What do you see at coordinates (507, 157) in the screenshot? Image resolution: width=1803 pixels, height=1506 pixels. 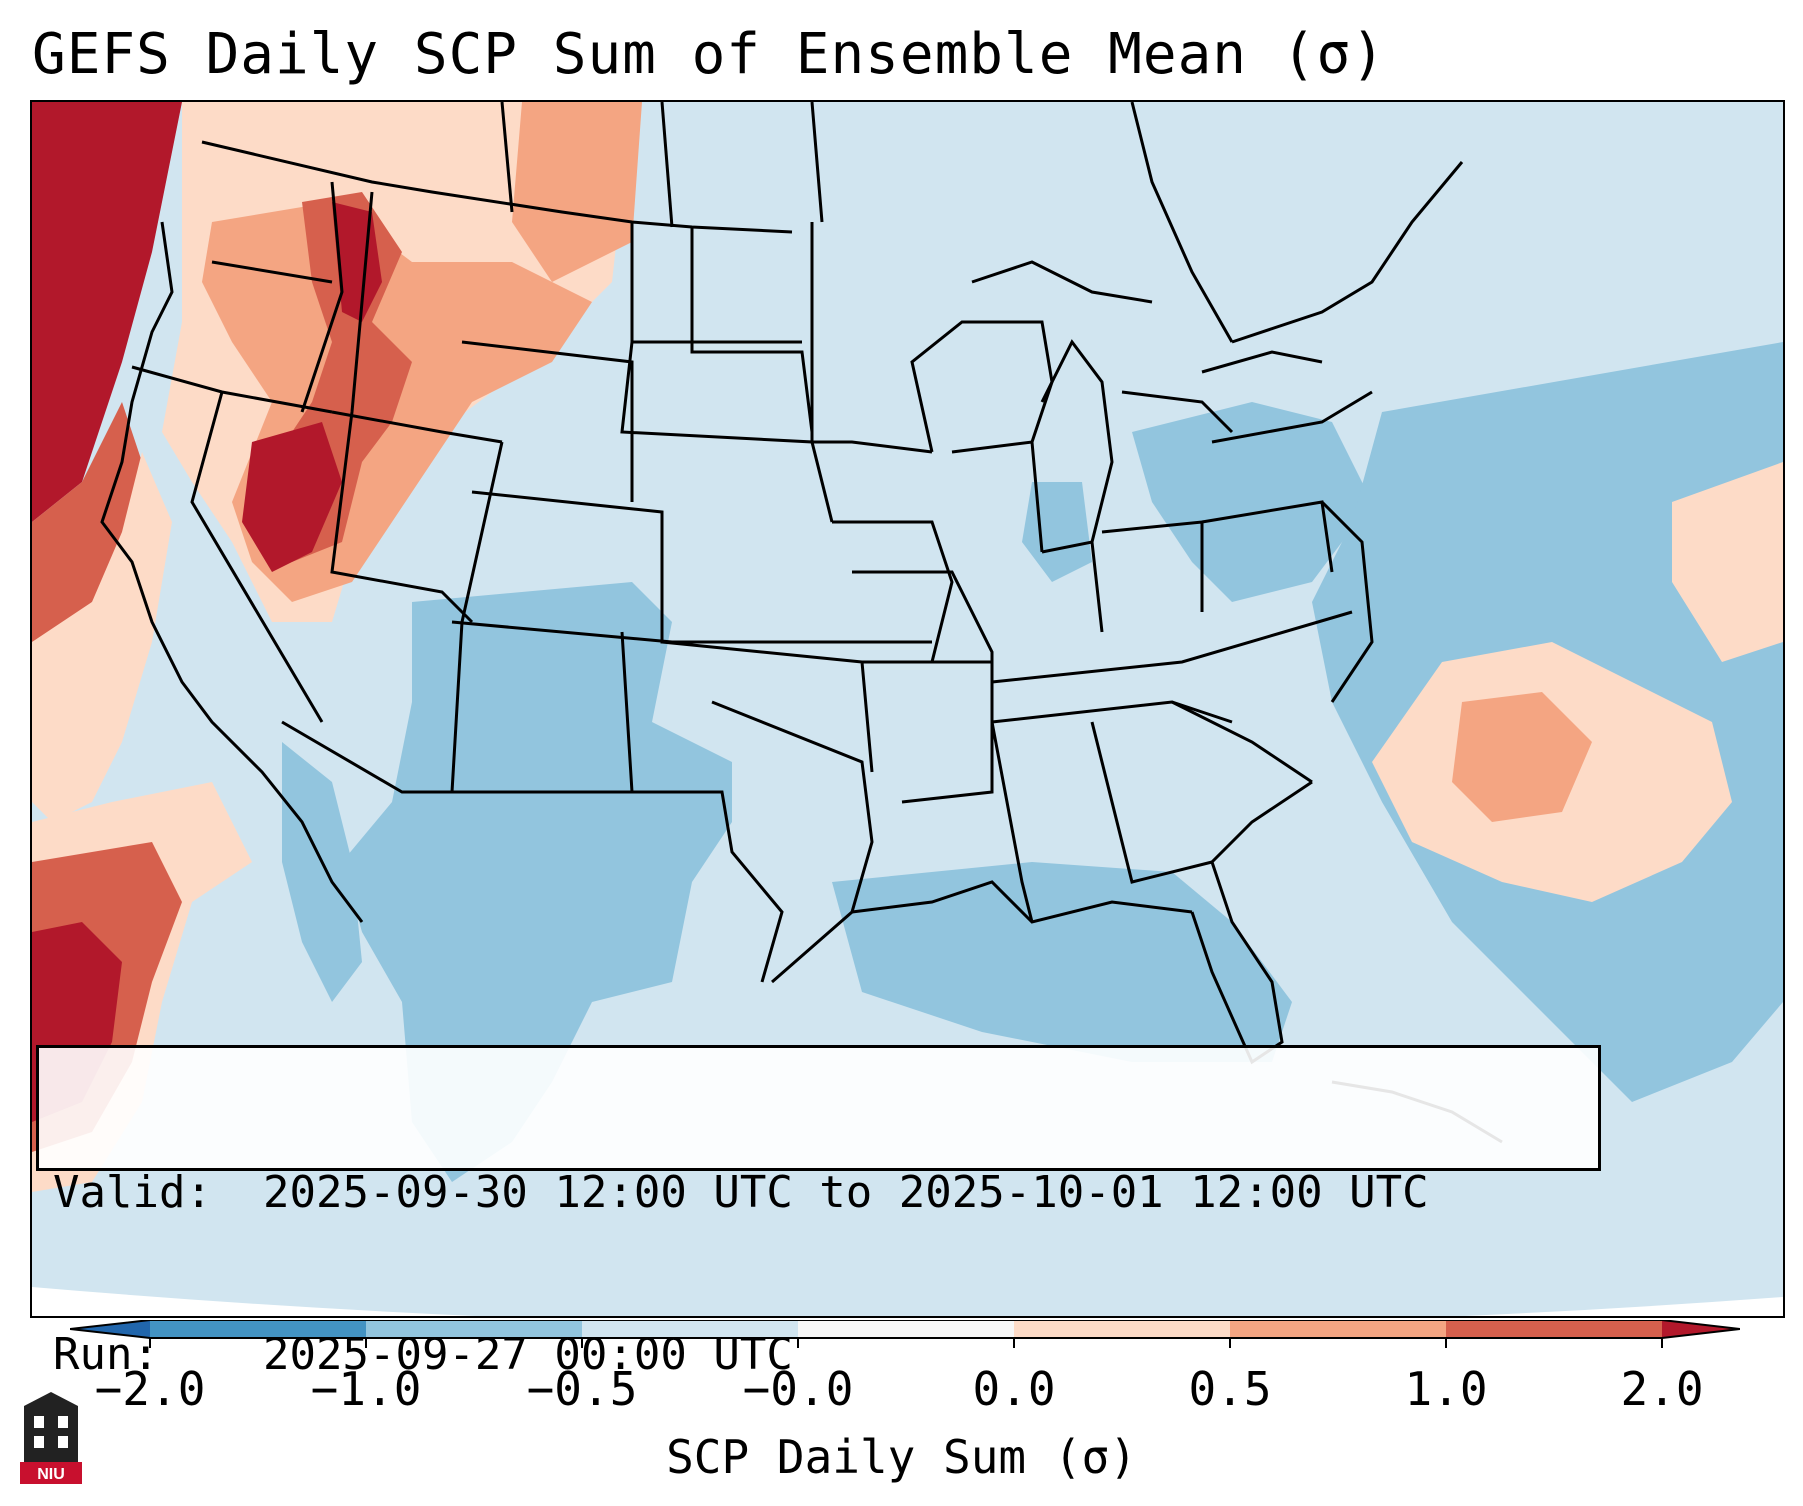 I see `canada-province-line-west` at bounding box center [507, 157].